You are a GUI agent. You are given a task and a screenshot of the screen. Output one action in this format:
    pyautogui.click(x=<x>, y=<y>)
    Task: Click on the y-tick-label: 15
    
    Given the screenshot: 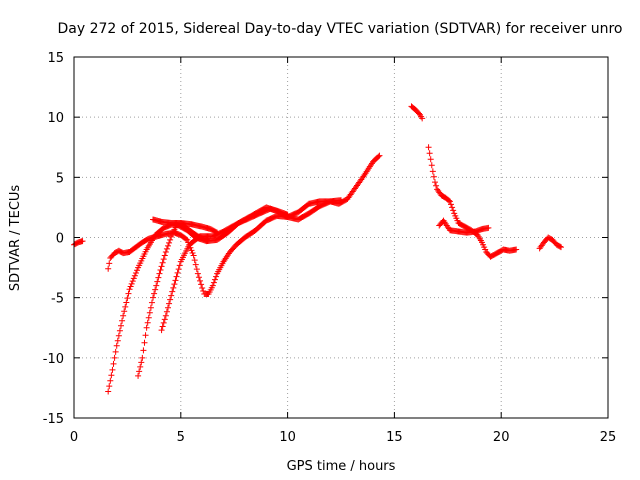 What is the action you would take?
    pyautogui.click(x=55, y=58)
    